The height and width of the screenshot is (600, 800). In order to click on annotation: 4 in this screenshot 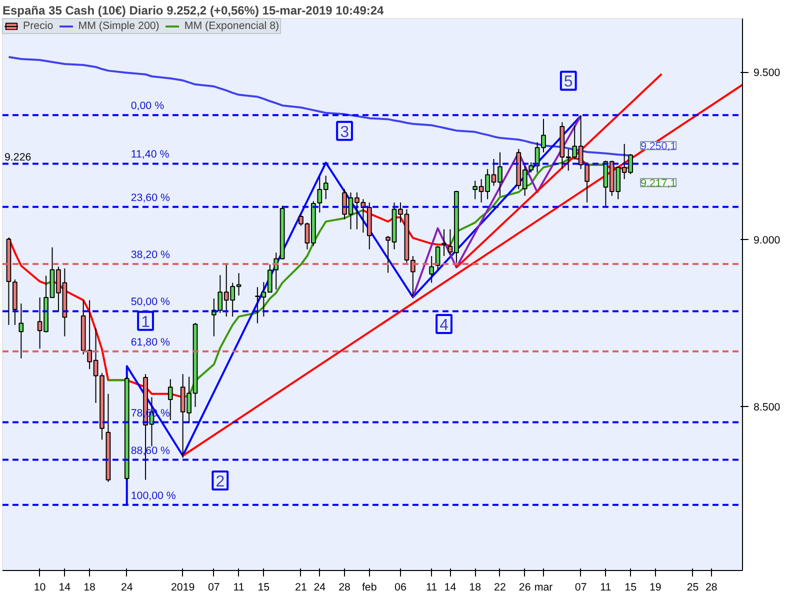, I will do `click(444, 325)`.